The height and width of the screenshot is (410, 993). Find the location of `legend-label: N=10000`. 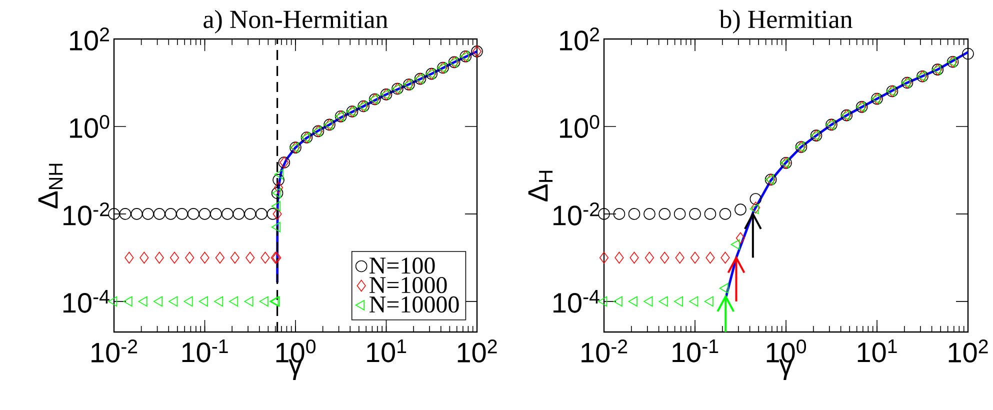

legend-label: N=10000 is located at coordinates (414, 304).